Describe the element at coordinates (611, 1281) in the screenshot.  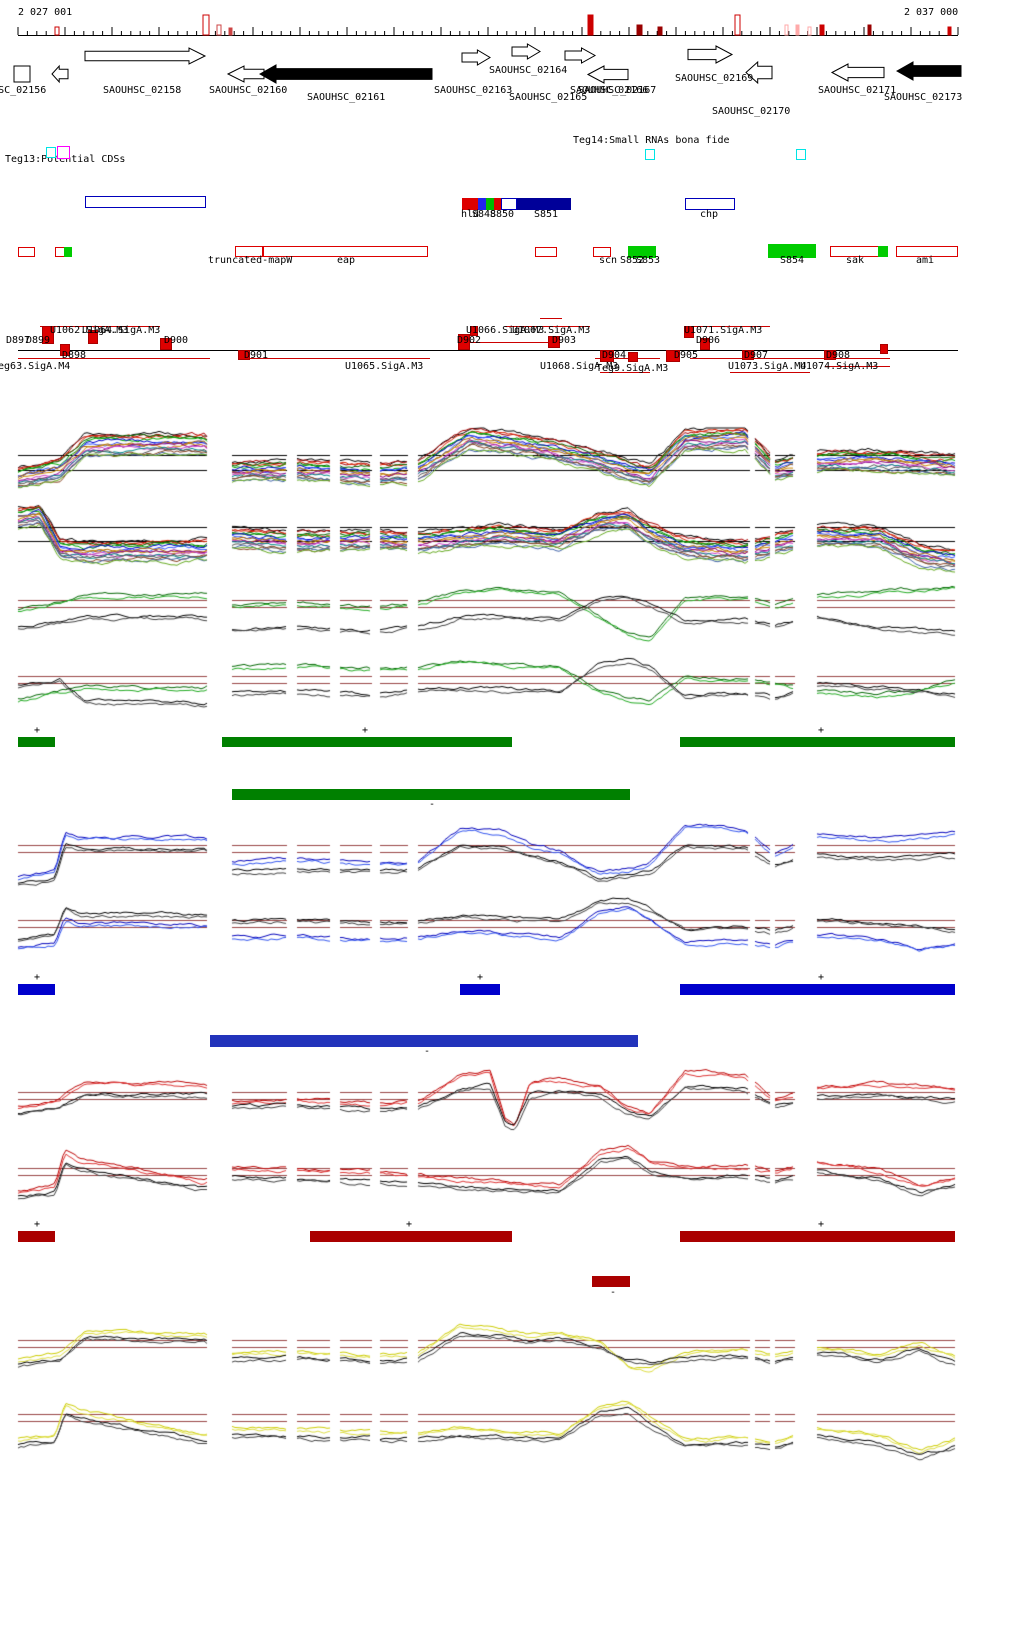
I see `red-minus-segment` at that location.